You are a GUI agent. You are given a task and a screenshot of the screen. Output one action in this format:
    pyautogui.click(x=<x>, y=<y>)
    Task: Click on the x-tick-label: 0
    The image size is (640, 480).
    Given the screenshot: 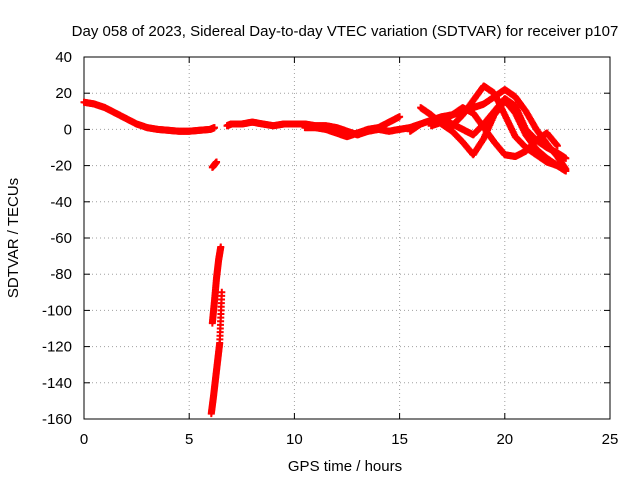 What is the action you would take?
    pyautogui.click(x=84, y=439)
    